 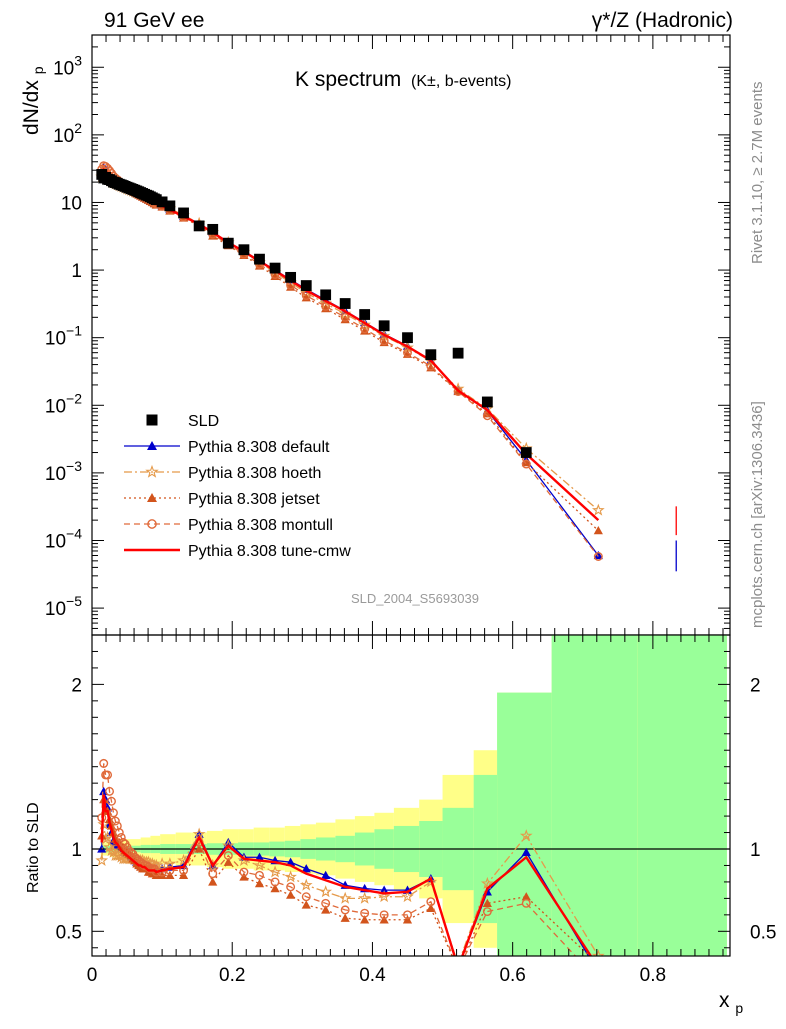 What do you see at coordinates (755, 850) in the screenshot?
I see `ratio-y-tick-label-right: 1` at bounding box center [755, 850].